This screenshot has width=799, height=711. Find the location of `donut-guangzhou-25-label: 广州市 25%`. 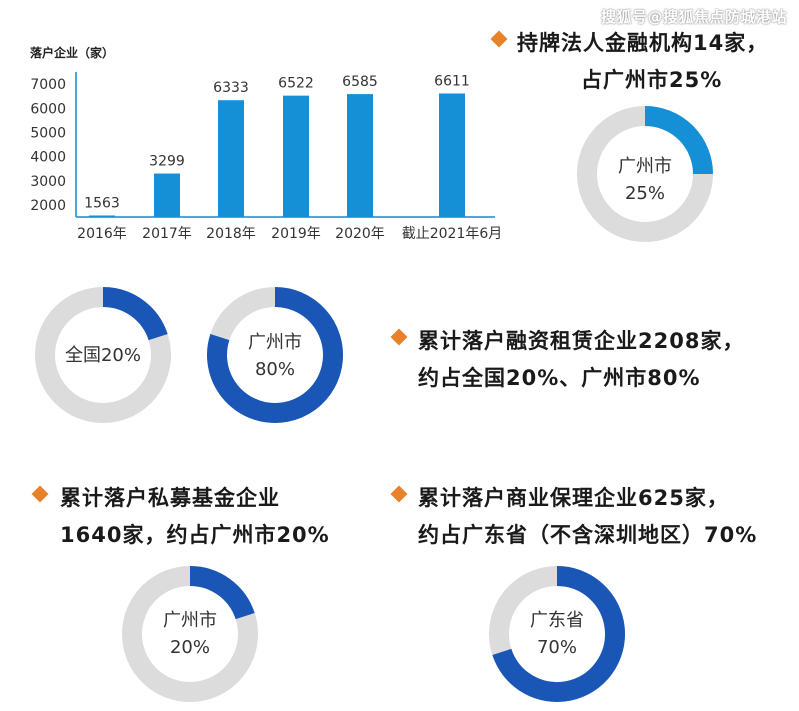

donut-guangzhou-25-label: 广州市 25% is located at coordinates (645, 180).